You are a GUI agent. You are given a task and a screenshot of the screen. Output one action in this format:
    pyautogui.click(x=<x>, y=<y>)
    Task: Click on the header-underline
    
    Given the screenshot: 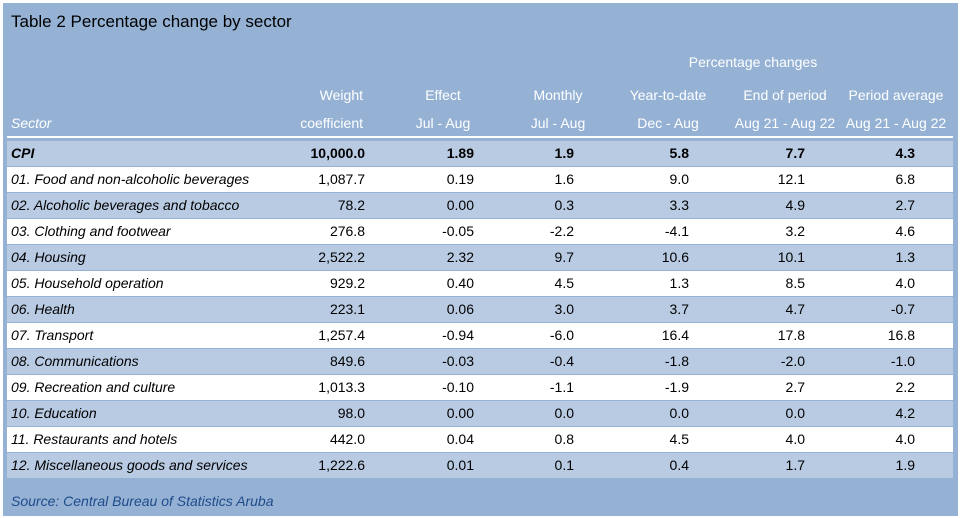 What is the action you would take?
    pyautogui.click(x=480, y=137)
    